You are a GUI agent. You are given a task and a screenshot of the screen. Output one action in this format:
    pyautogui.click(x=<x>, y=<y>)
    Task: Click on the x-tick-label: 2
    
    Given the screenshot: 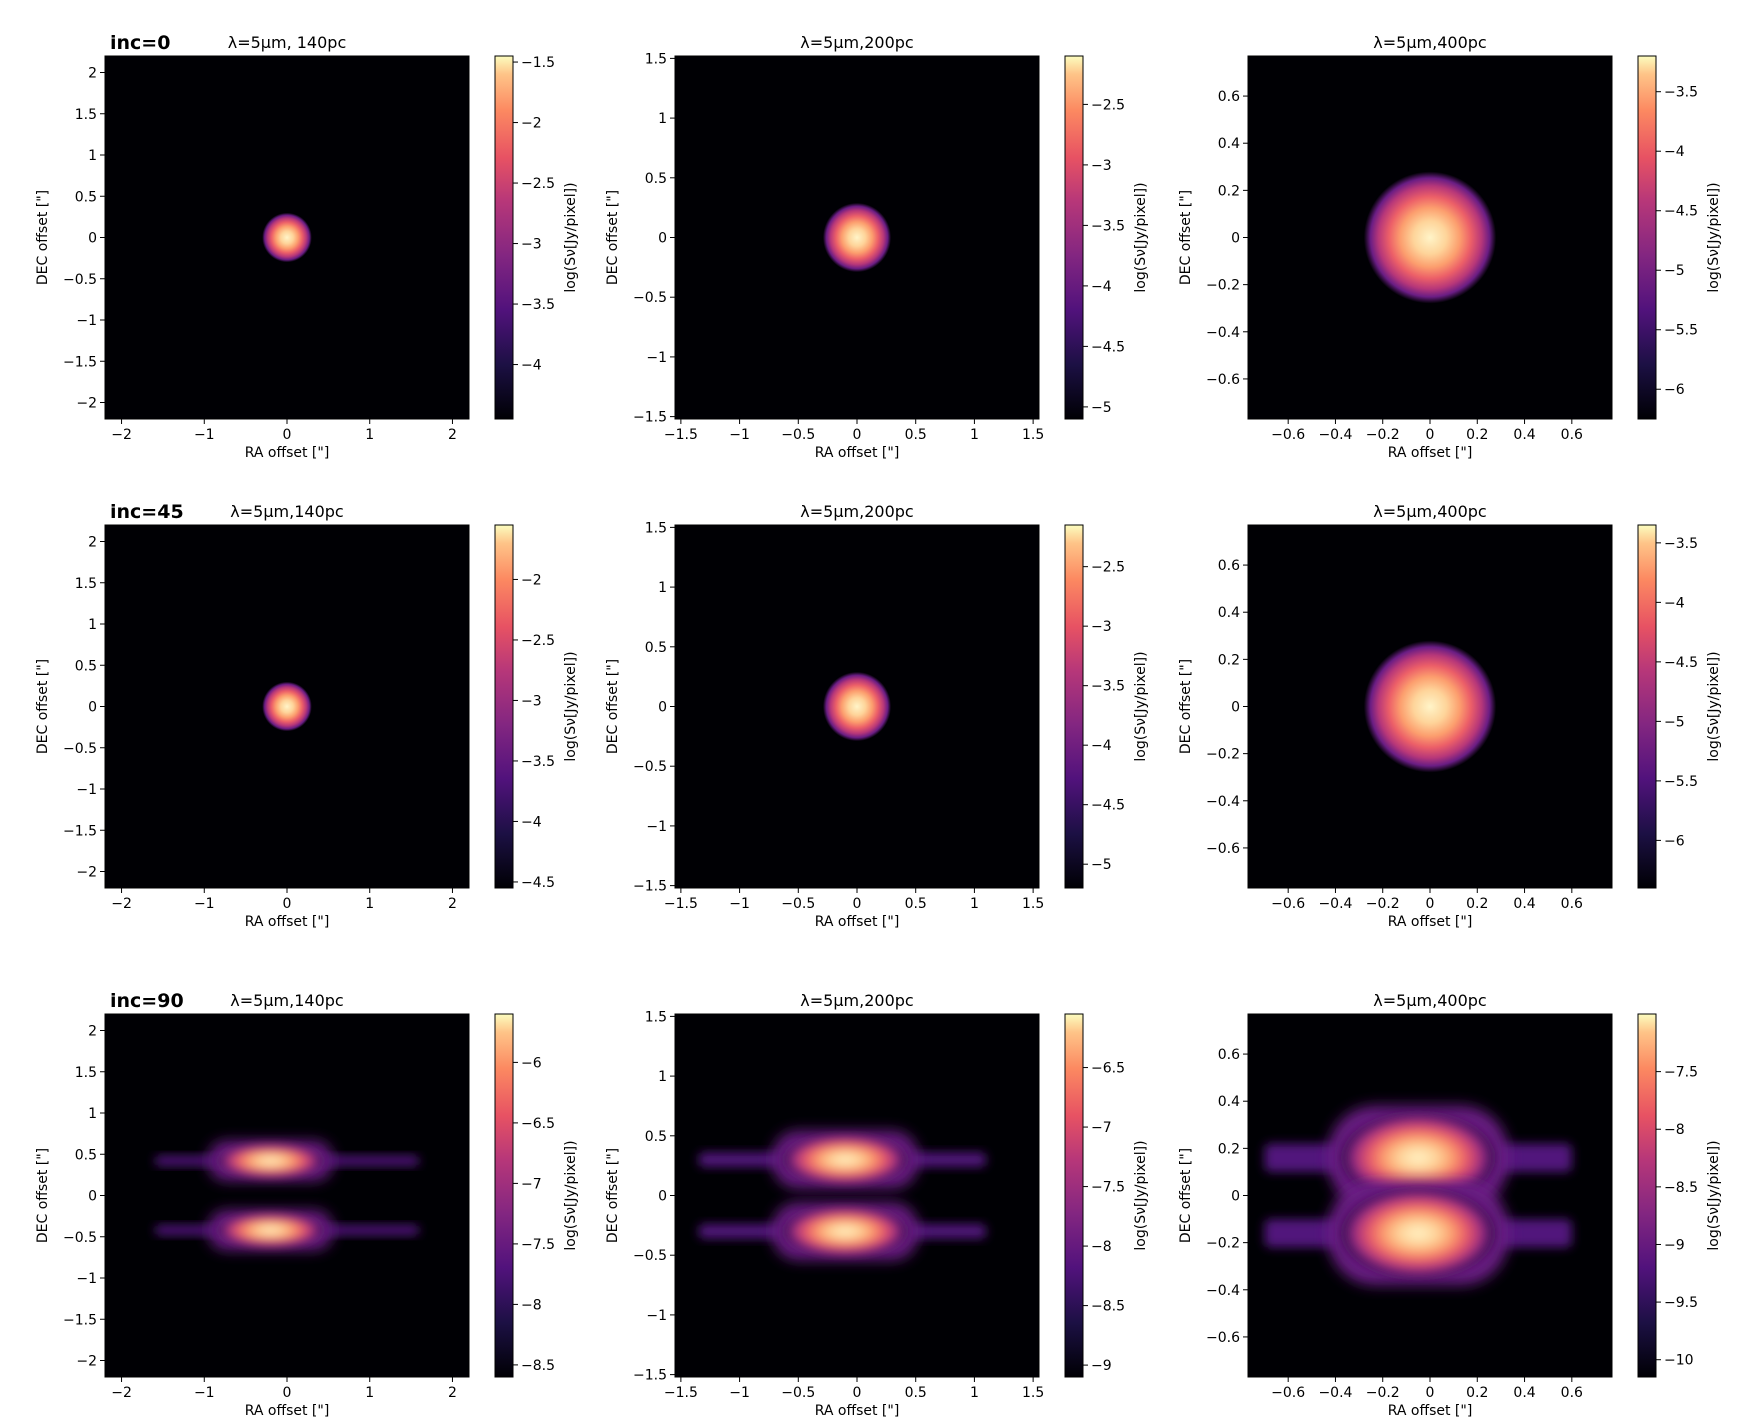 What is the action you would take?
    pyautogui.click(x=452, y=1393)
    